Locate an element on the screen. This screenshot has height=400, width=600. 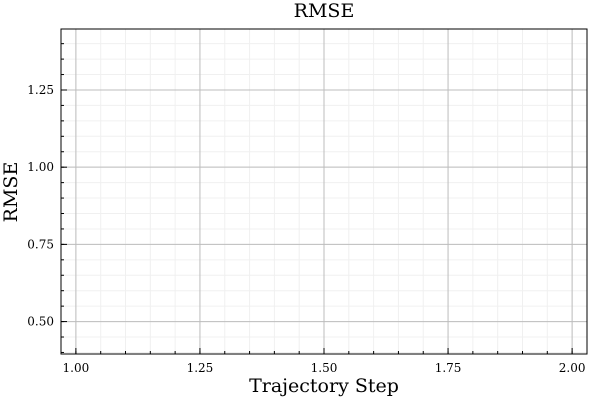
y-tick-label: 1.25 is located at coordinates (40, 90).